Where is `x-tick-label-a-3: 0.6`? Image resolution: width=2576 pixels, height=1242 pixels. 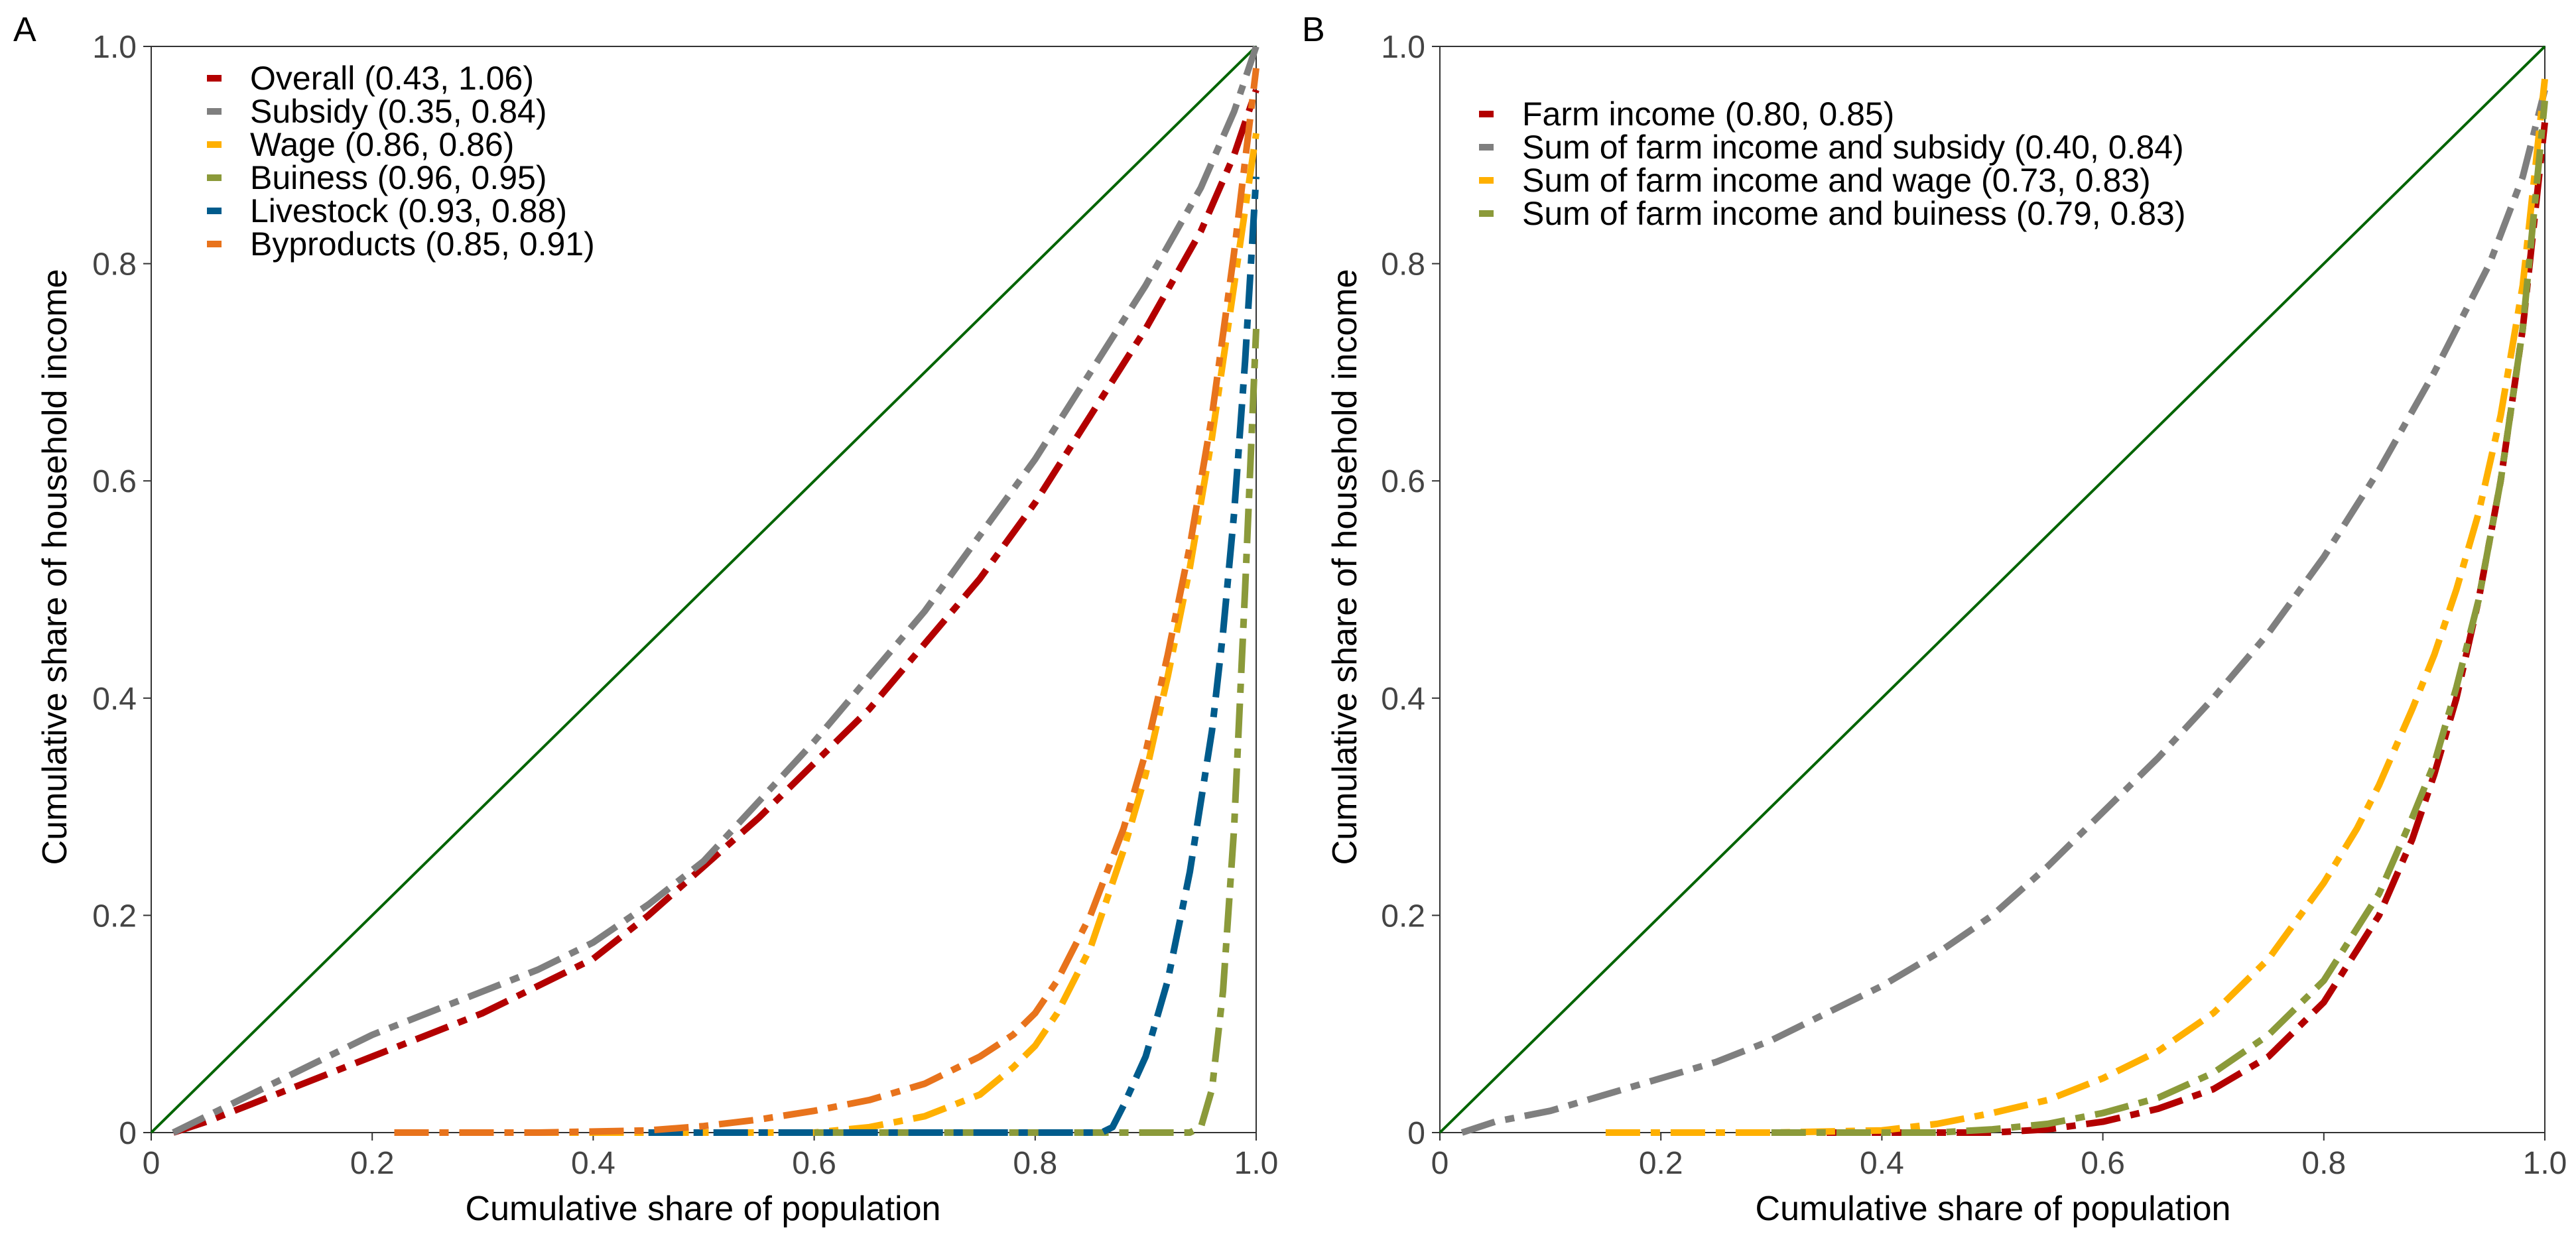
x-tick-label-a-3: 0.6 is located at coordinates (814, 1163).